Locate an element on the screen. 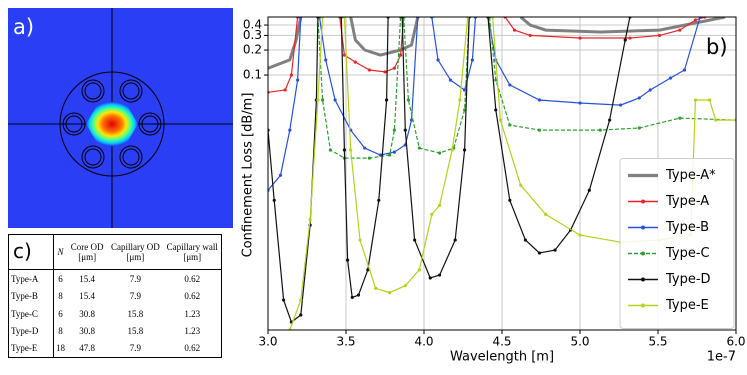 The height and width of the screenshot is (375, 747). table-cell: Type-B is located at coordinates (31, 296).